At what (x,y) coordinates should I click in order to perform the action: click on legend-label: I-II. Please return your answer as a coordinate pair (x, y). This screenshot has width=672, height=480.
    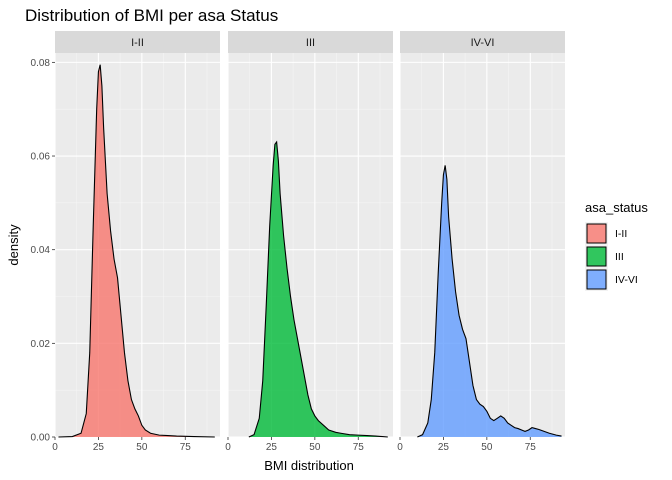
    Looking at the image, I should click on (621, 234).